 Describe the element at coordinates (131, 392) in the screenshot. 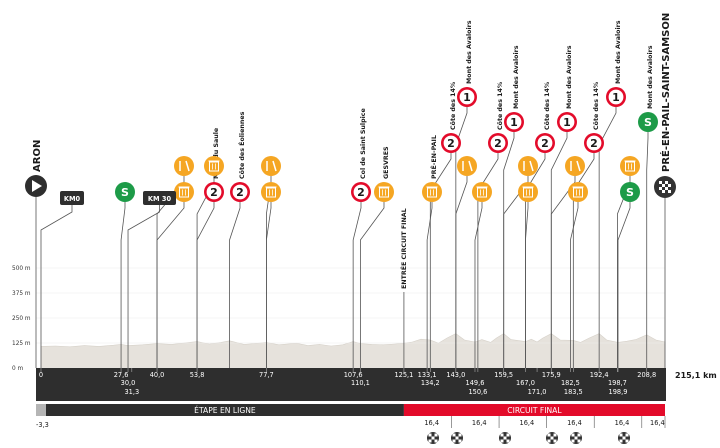

I see `km-marker-label: 31,3` at that location.